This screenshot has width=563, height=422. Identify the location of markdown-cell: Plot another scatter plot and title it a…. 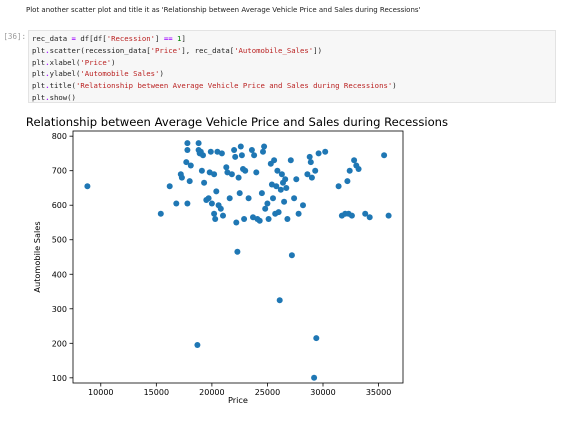
(291, 13).